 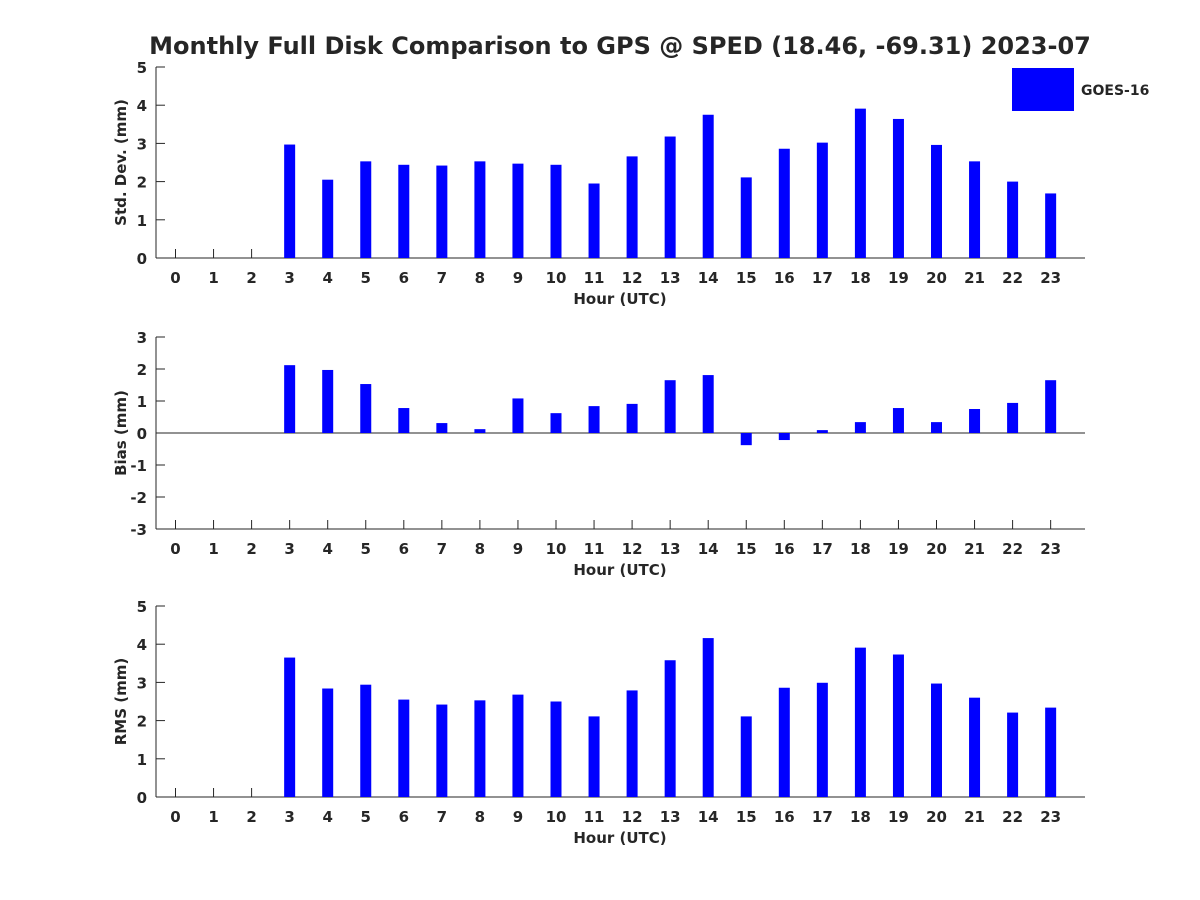 What do you see at coordinates (213, 278) in the screenshot?
I see `x-tick-label: 1` at bounding box center [213, 278].